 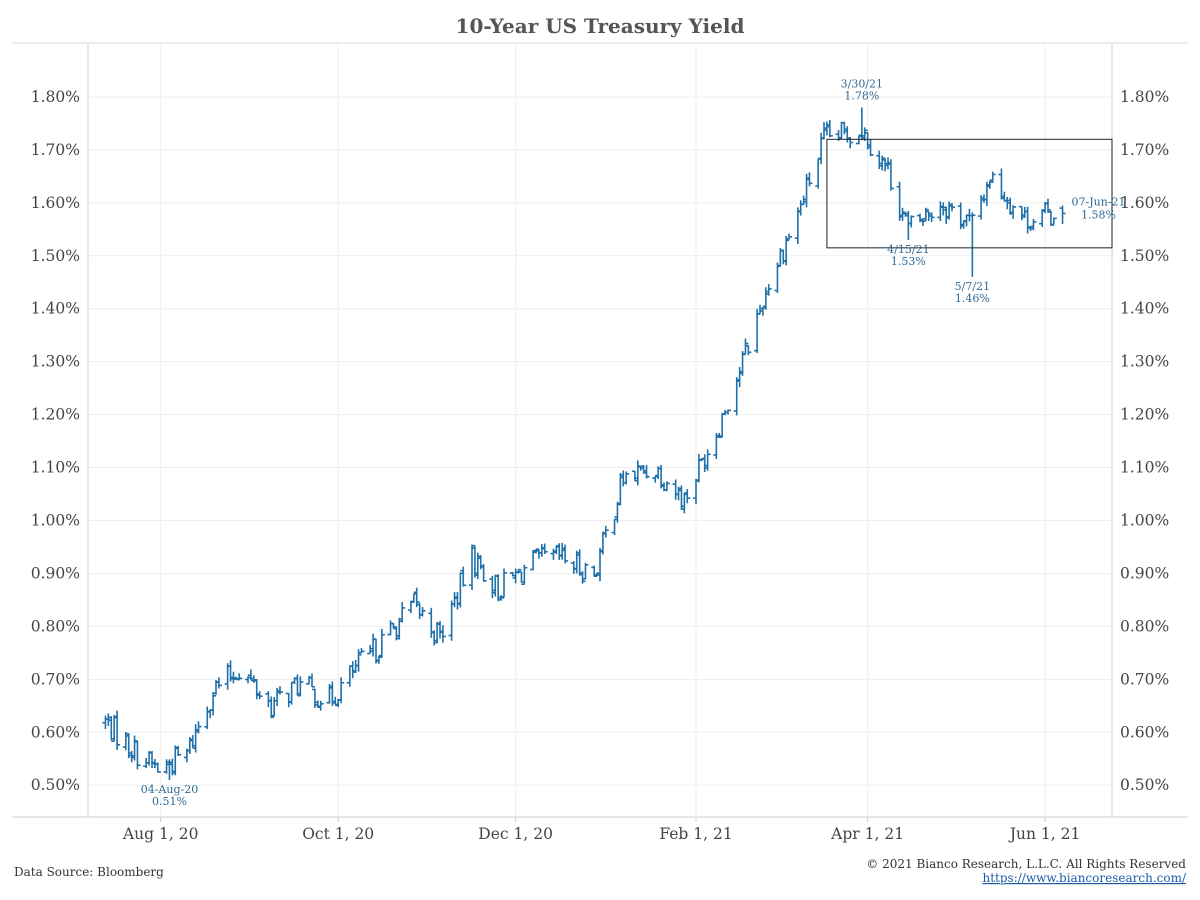 I want to click on y-tick-label-left: 0.60%, so click(x=55, y=732).